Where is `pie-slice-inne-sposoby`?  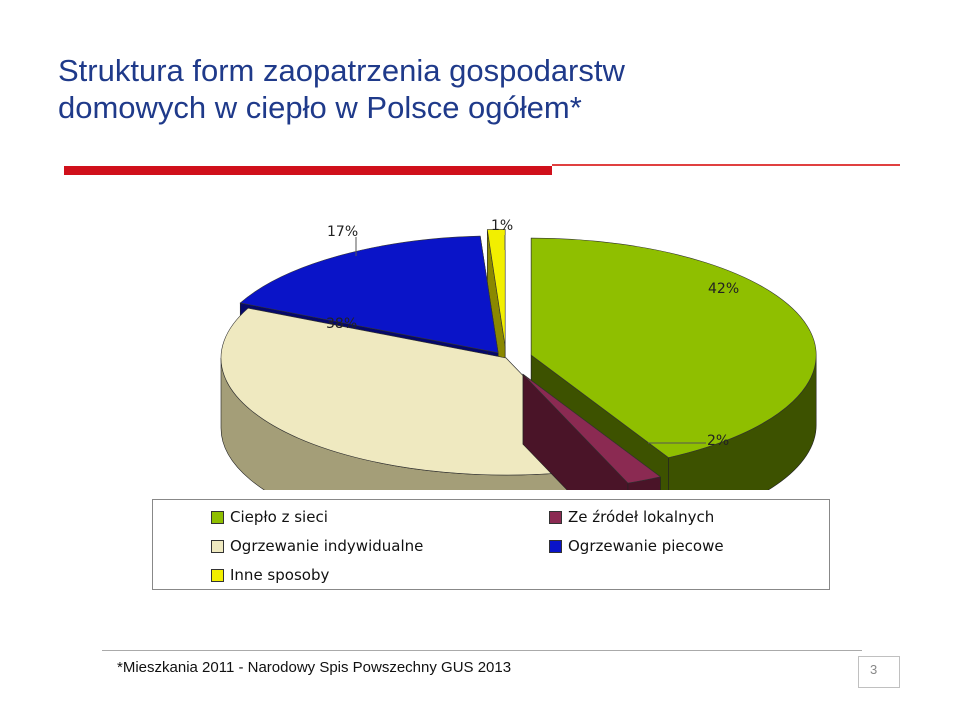 pie-slice-inne-sposoby is located at coordinates (496, 288).